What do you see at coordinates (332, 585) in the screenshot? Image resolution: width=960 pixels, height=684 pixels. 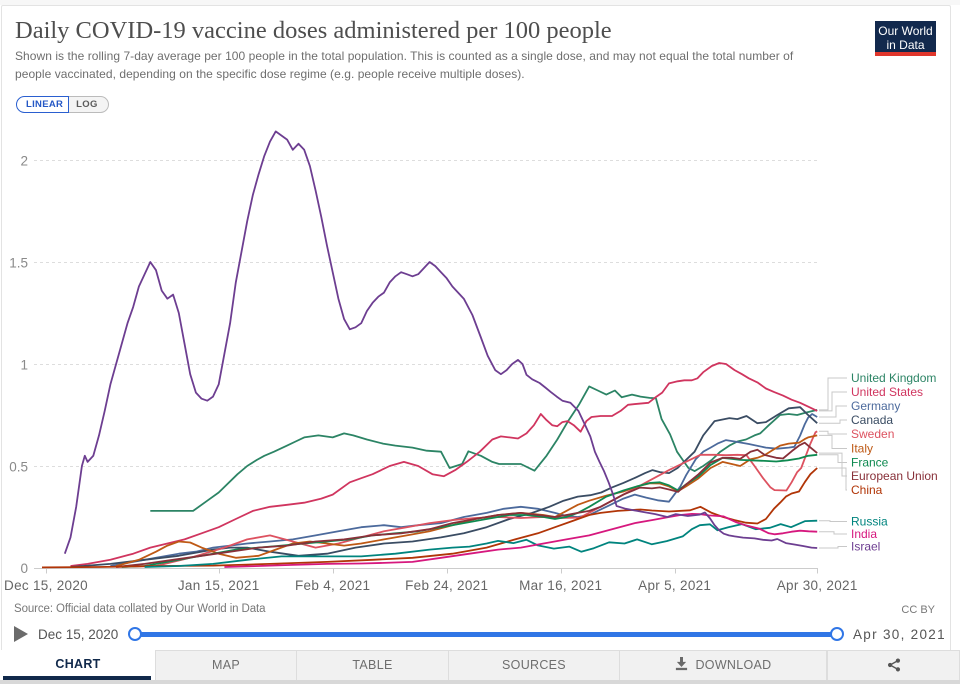 I see `svg-text: Feb 4, 2021` at bounding box center [332, 585].